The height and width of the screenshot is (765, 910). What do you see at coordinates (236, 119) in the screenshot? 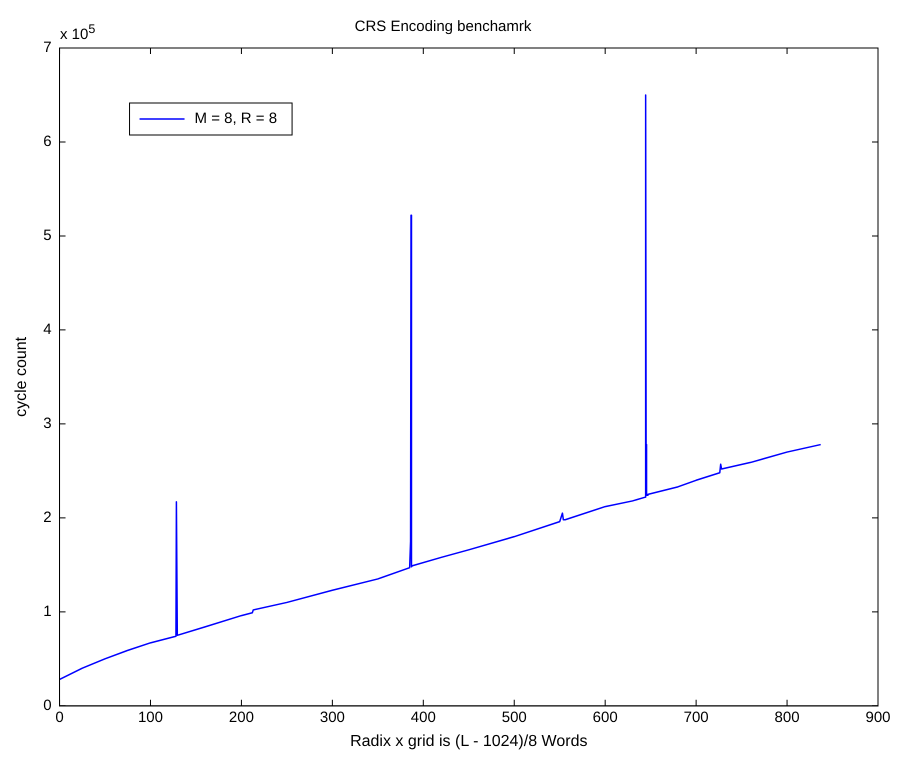
I see `legend-label: M = 8, R = 8` at bounding box center [236, 119].